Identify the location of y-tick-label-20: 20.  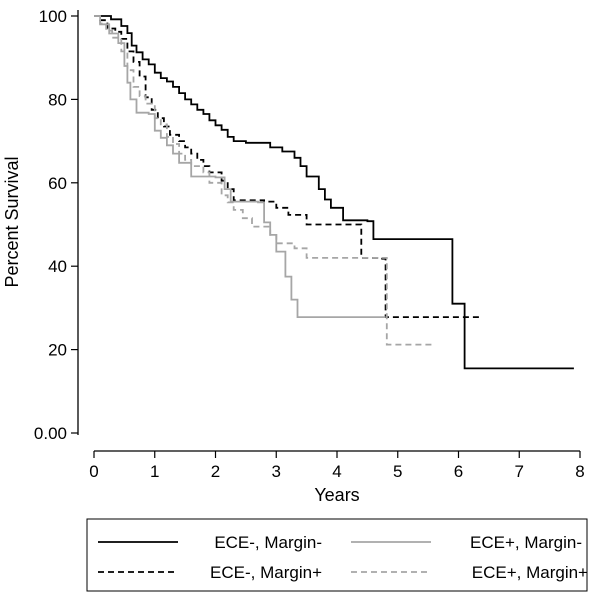
(57, 350).